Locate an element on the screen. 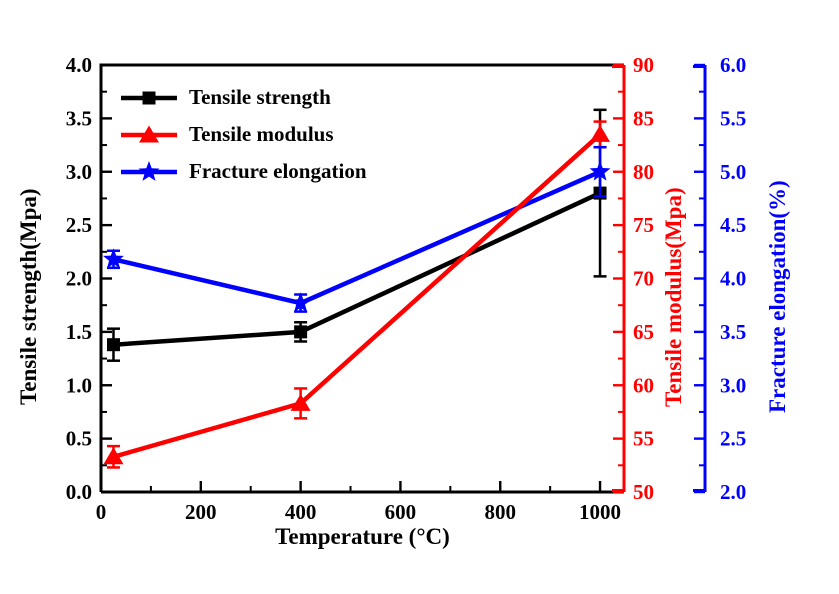 The image size is (839, 594). tick-label: 90 is located at coordinates (643, 65).